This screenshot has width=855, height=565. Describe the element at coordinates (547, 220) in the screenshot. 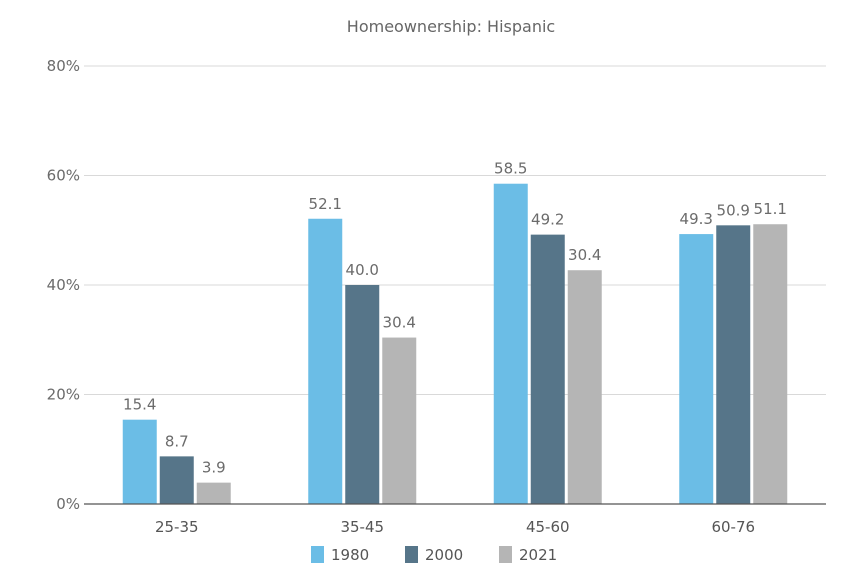

I see `data-label: 49.2` at that location.